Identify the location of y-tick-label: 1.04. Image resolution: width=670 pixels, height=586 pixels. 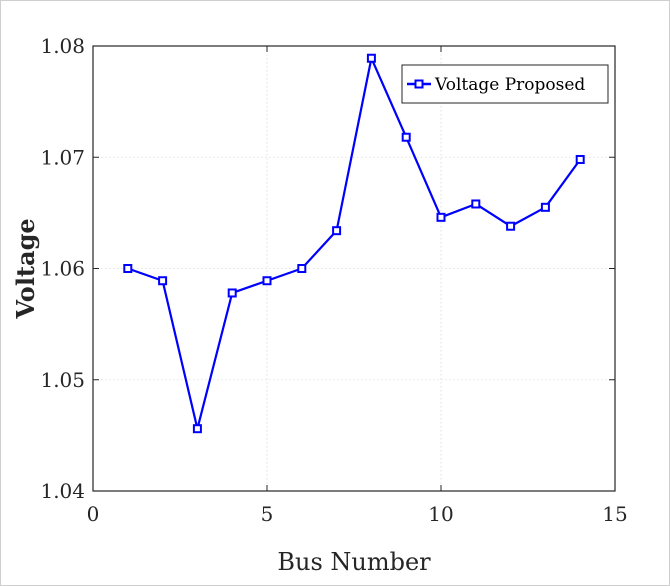
(62, 491).